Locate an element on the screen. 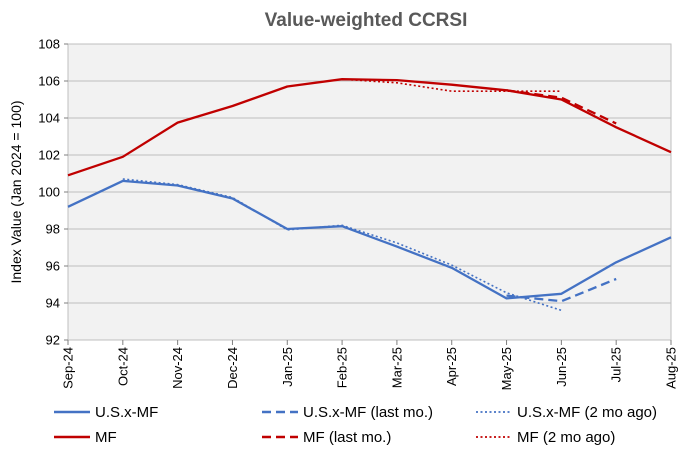 The height and width of the screenshot is (450, 696). x-tick-label: Jul-25 is located at coordinates (616, 364).